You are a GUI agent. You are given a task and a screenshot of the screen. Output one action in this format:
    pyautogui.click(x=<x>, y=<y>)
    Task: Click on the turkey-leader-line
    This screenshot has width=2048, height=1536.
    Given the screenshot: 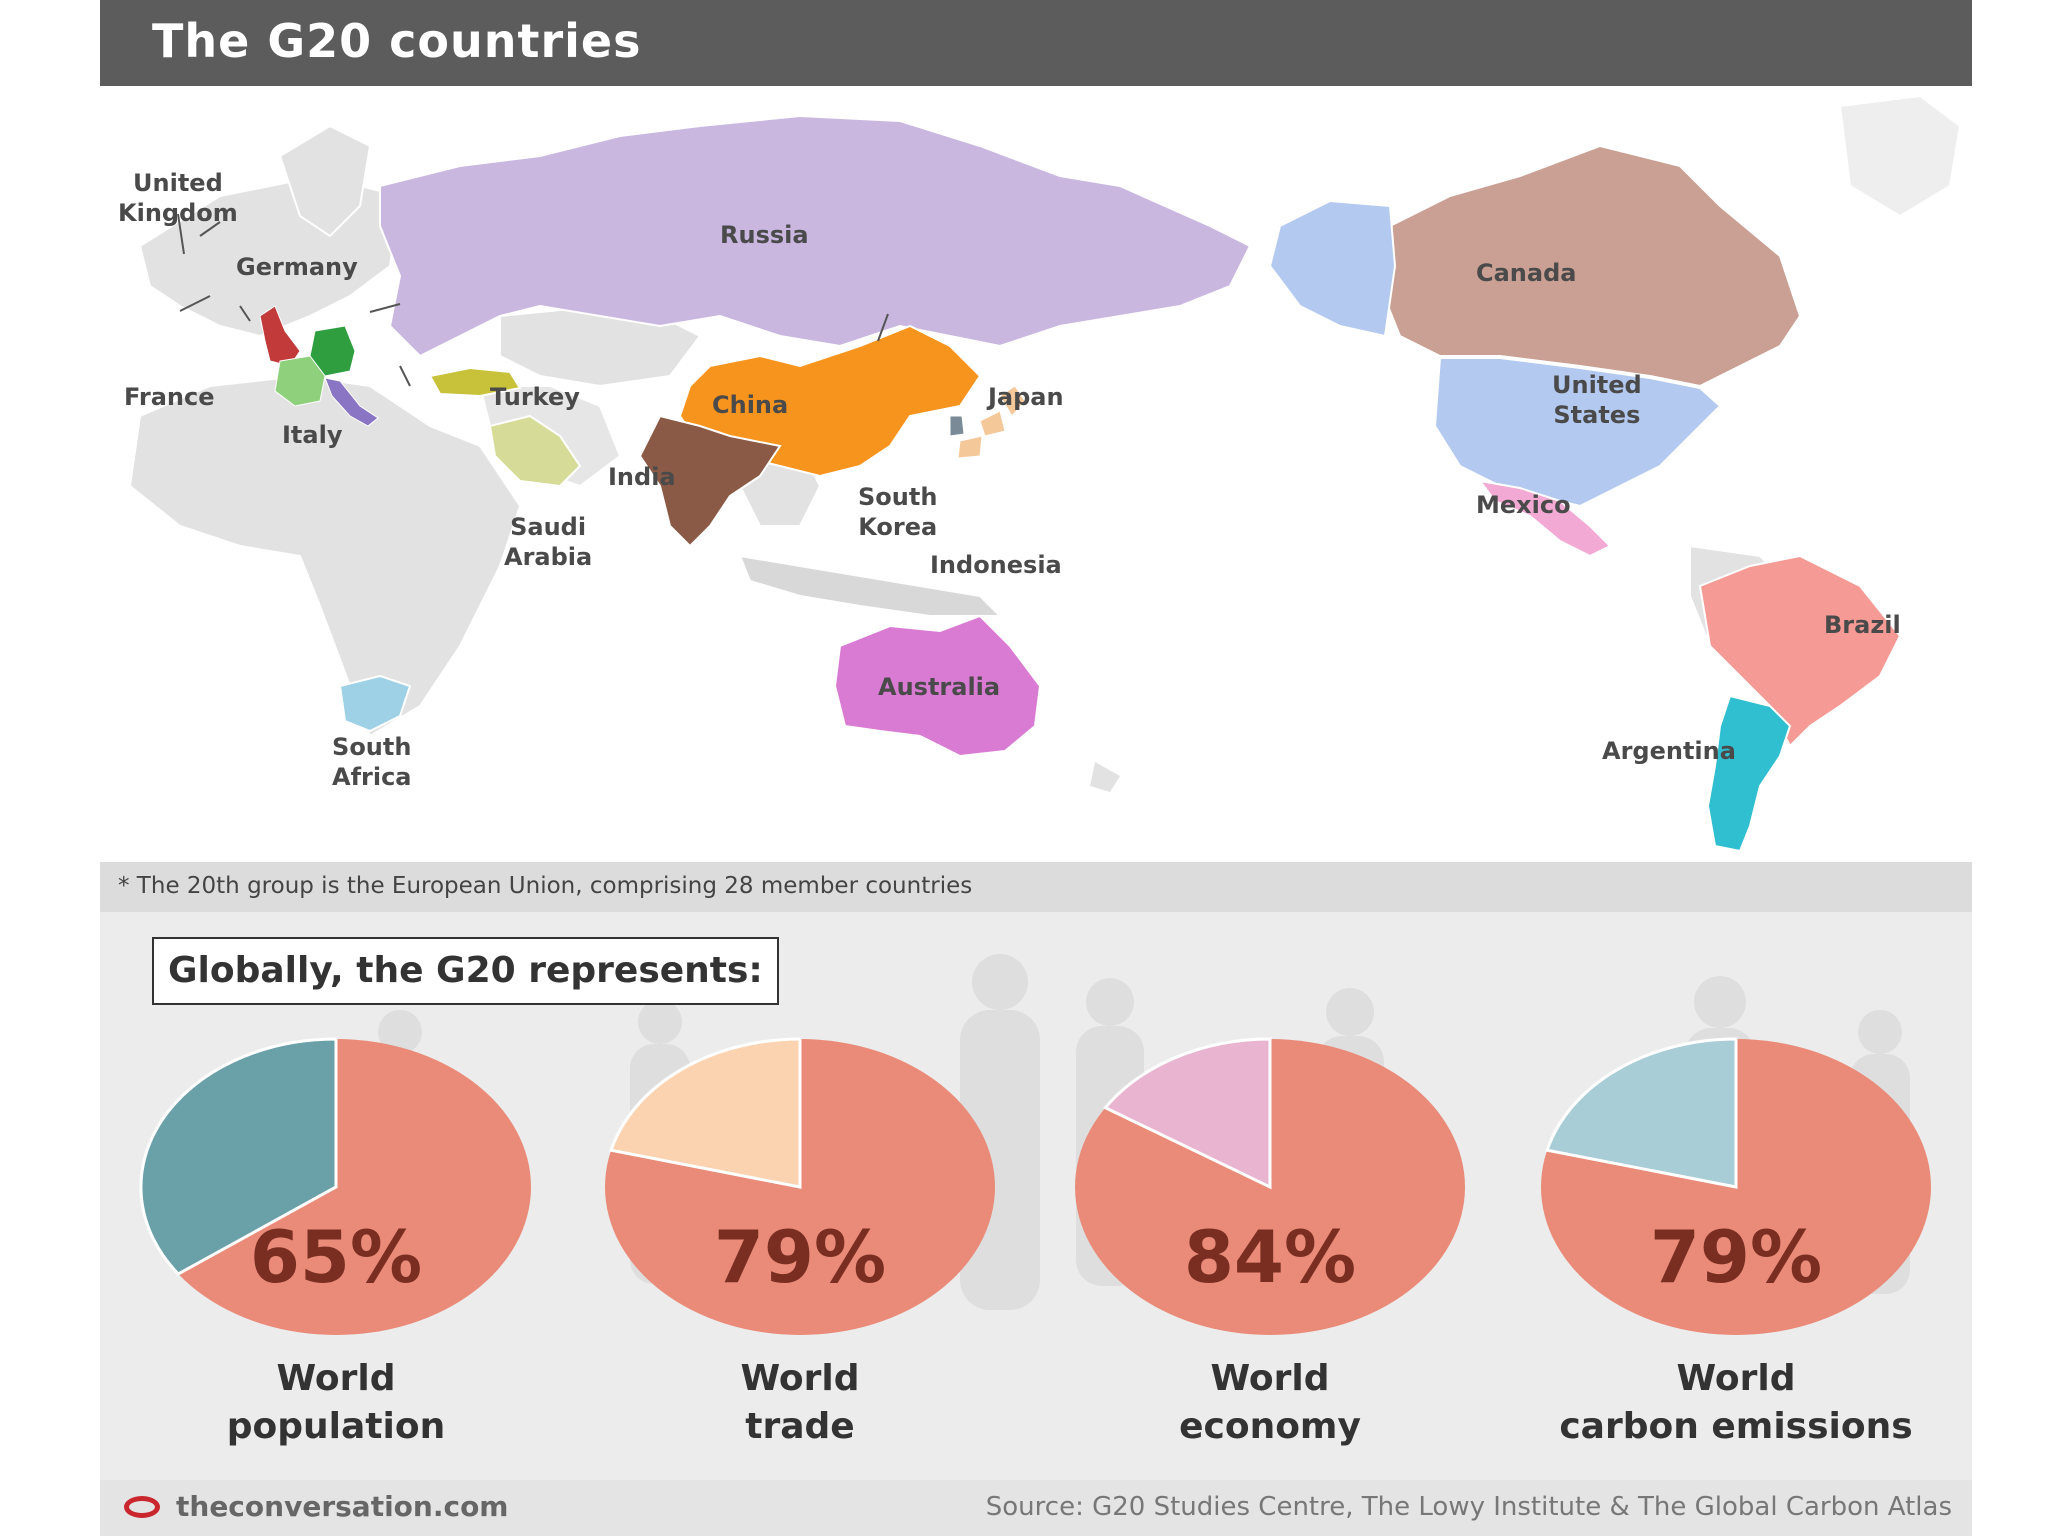 What is the action you would take?
    pyautogui.click(x=385, y=308)
    